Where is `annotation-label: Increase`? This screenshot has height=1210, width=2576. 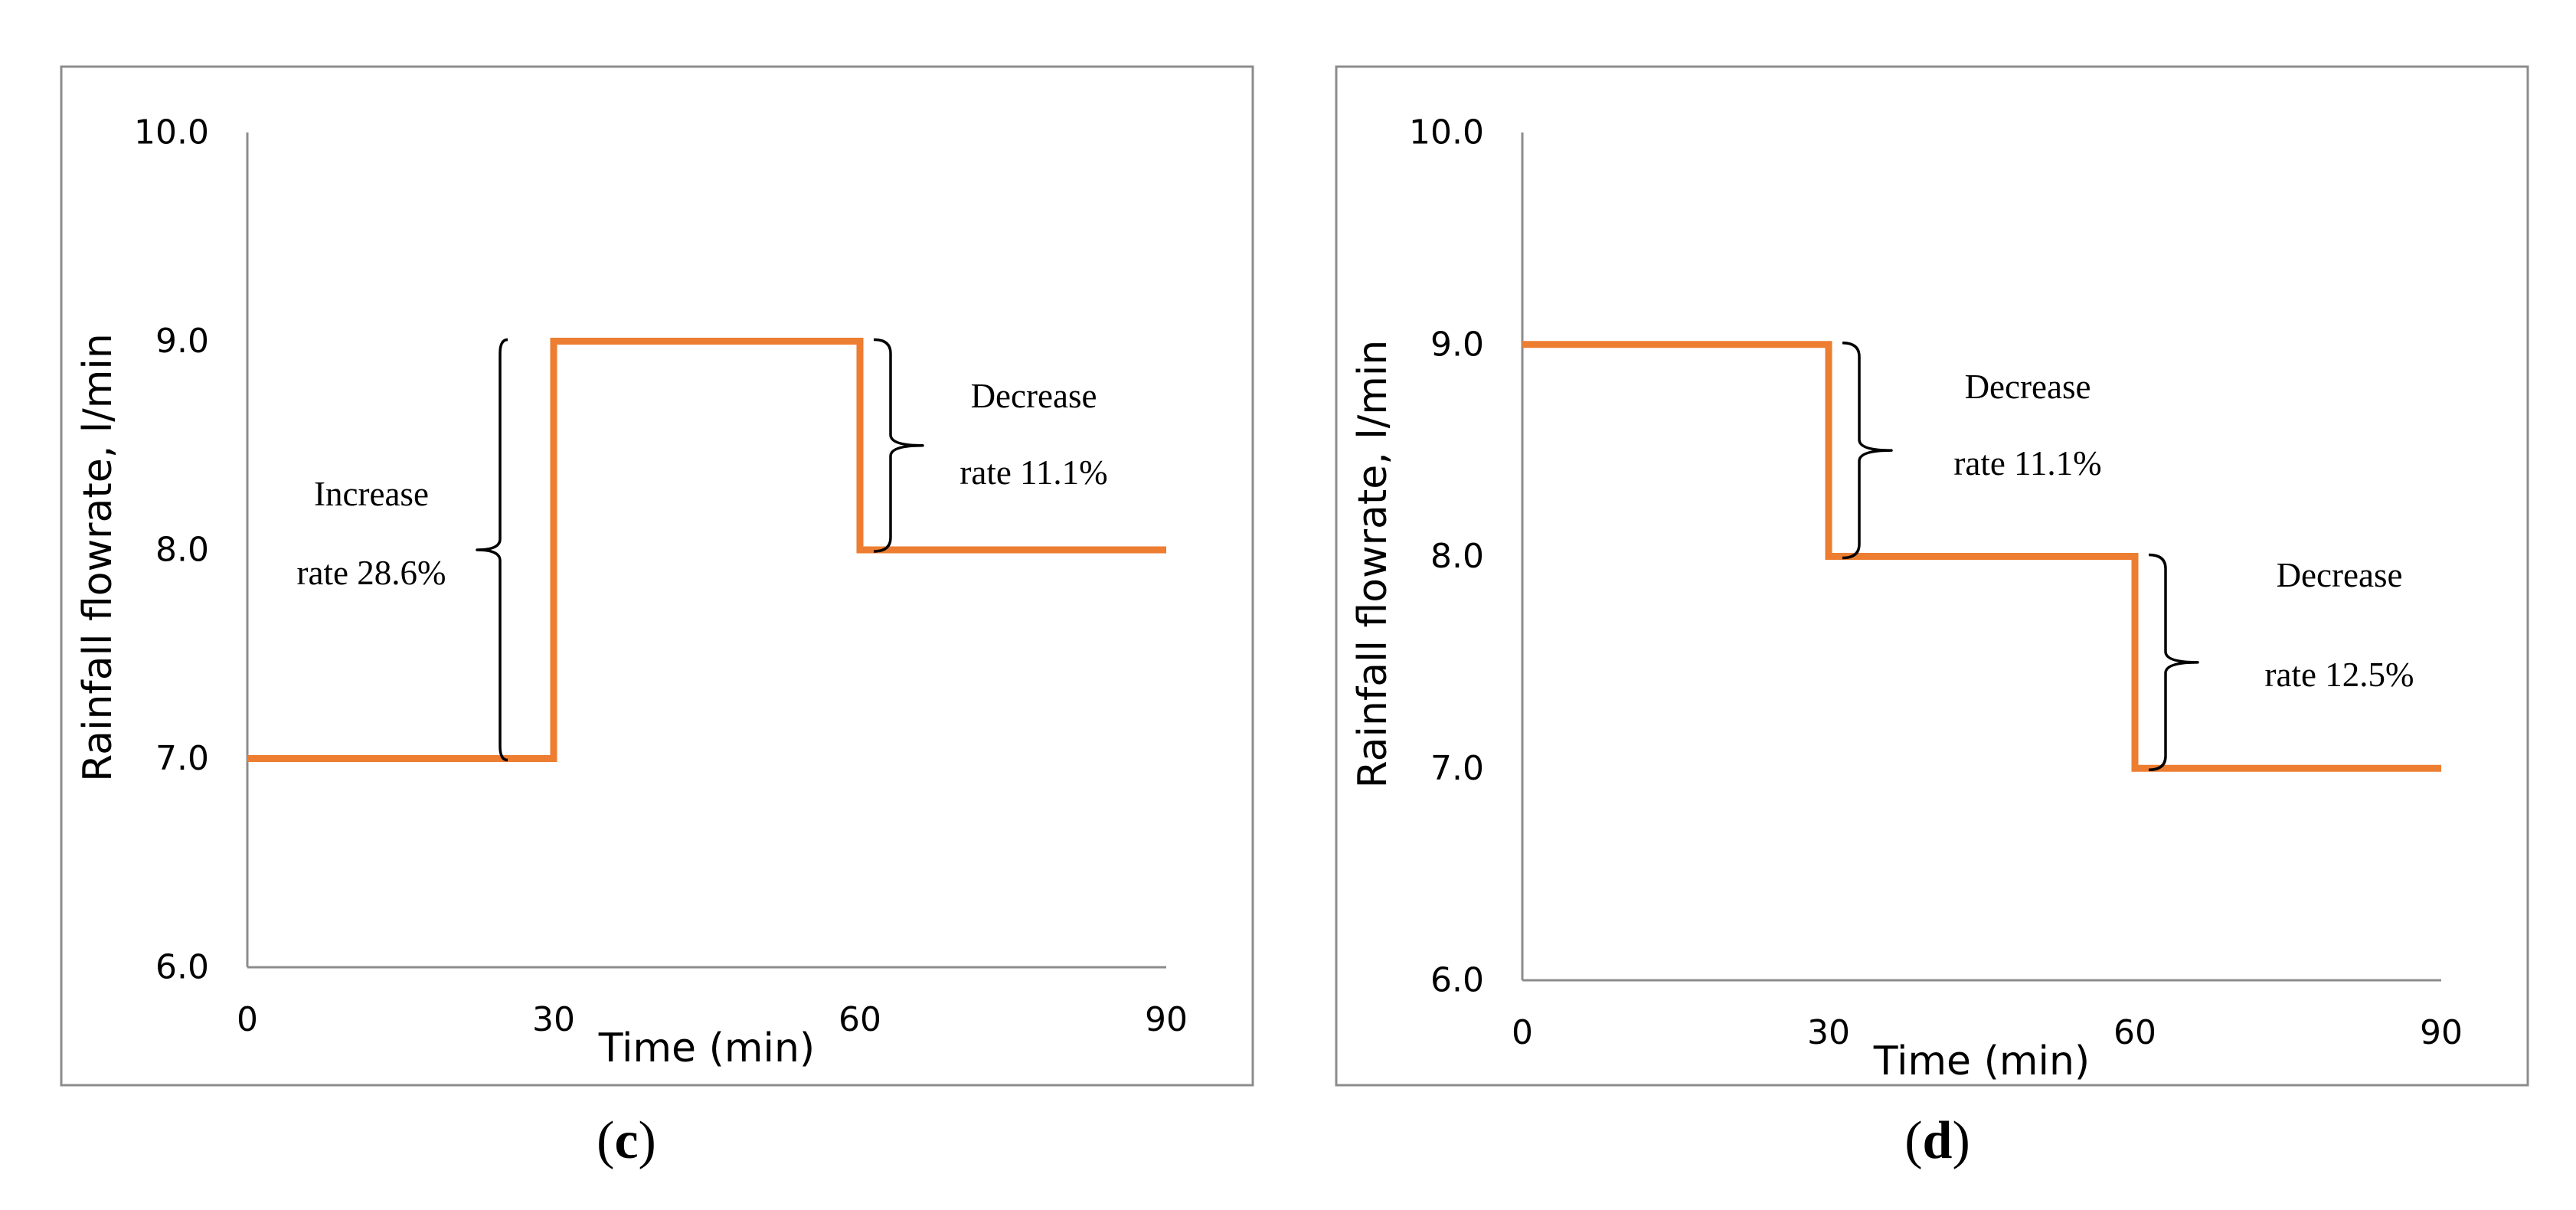 annotation-label: Increase is located at coordinates (371, 494).